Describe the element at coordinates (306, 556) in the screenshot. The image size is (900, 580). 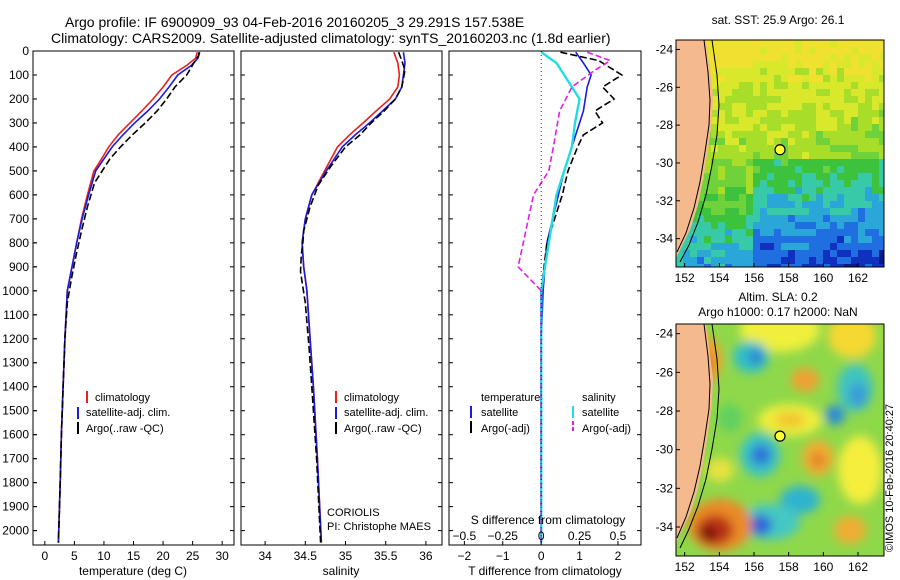
I see `x-tick-label: 34.5` at that location.